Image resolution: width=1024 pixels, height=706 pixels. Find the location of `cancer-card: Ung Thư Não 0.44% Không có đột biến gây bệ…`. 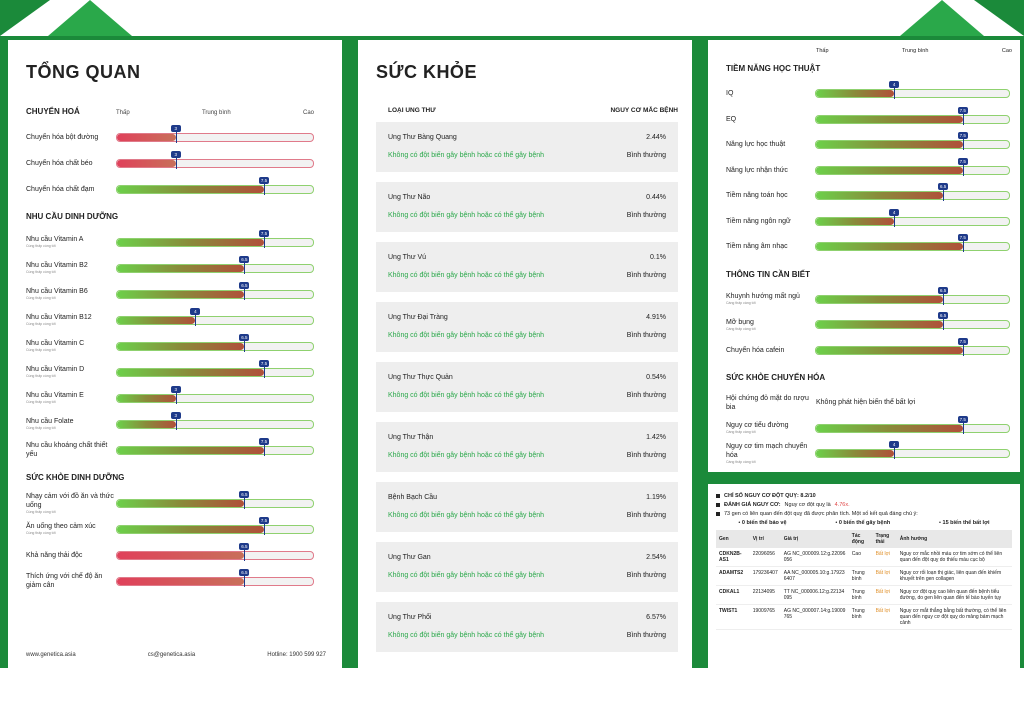

cancer-card: Ung Thư Não 0.44% Không có đột biến gây bệ… is located at coordinates (527, 207).